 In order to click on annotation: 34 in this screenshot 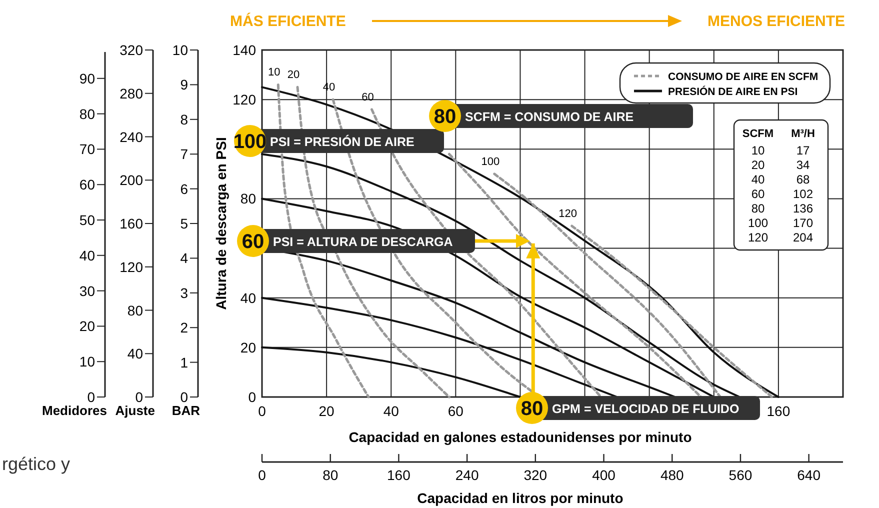, I will do `click(803, 165)`.